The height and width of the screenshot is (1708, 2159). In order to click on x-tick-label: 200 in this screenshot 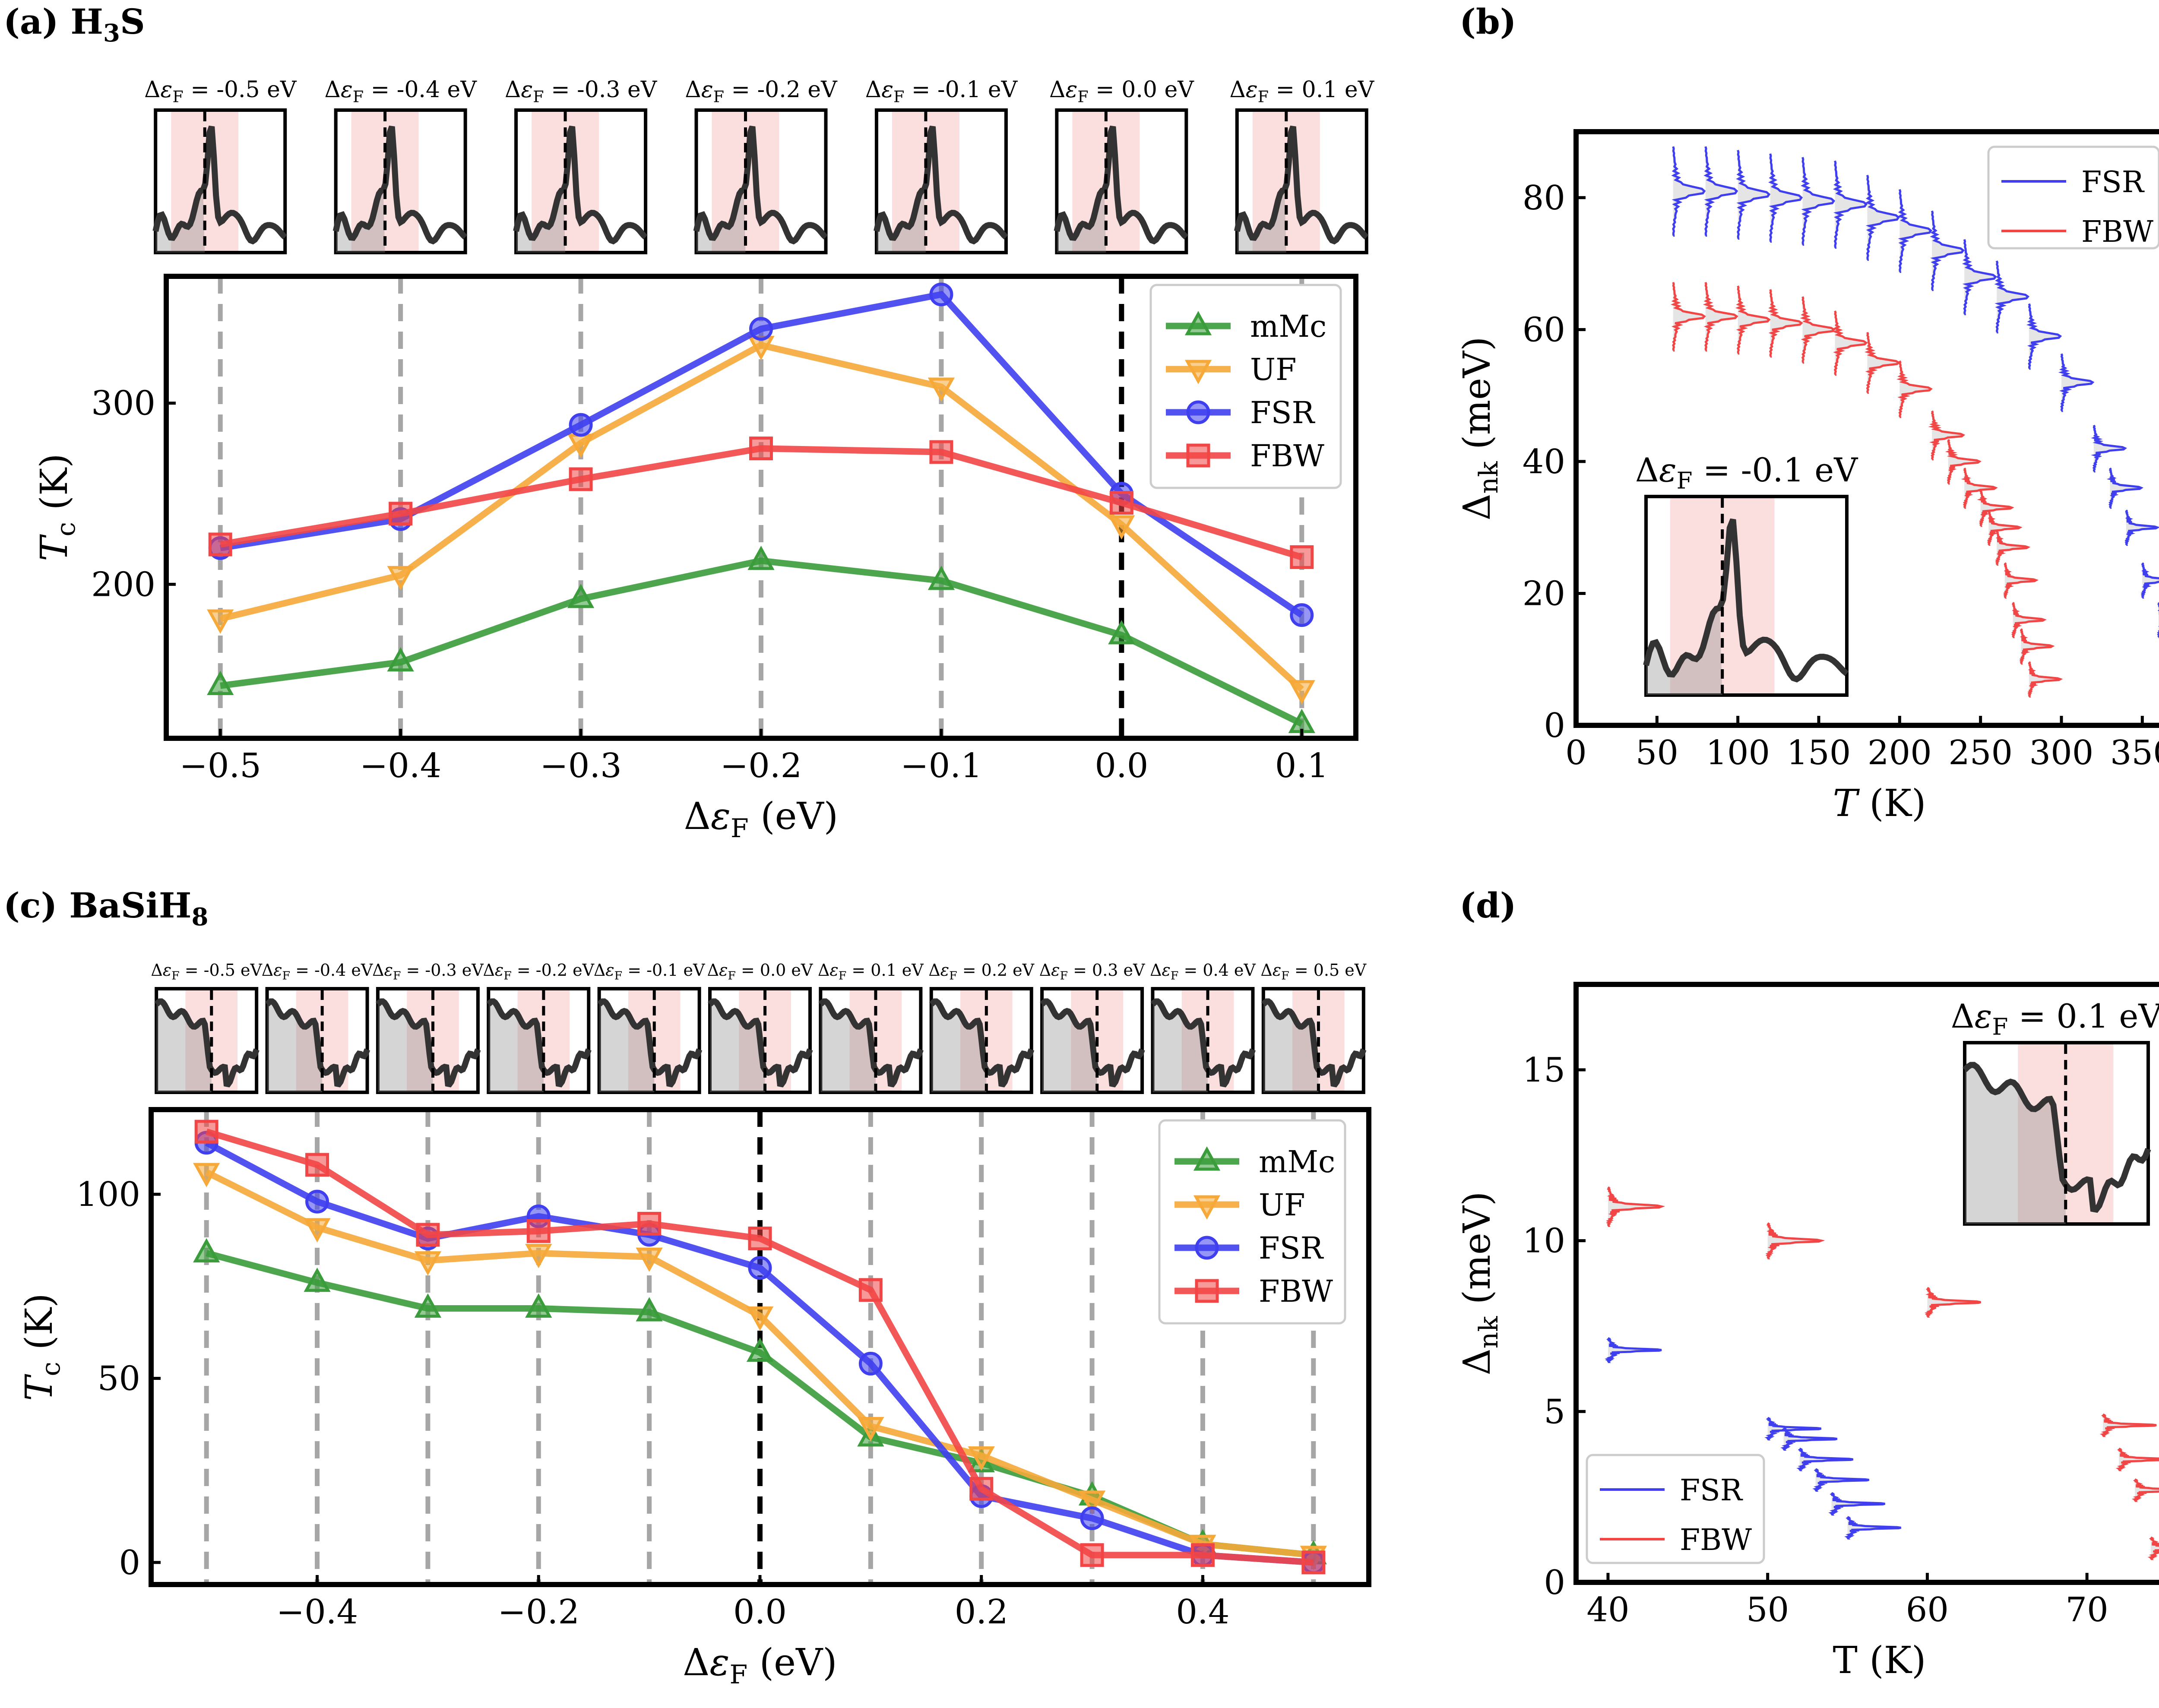, I will do `click(1900, 753)`.